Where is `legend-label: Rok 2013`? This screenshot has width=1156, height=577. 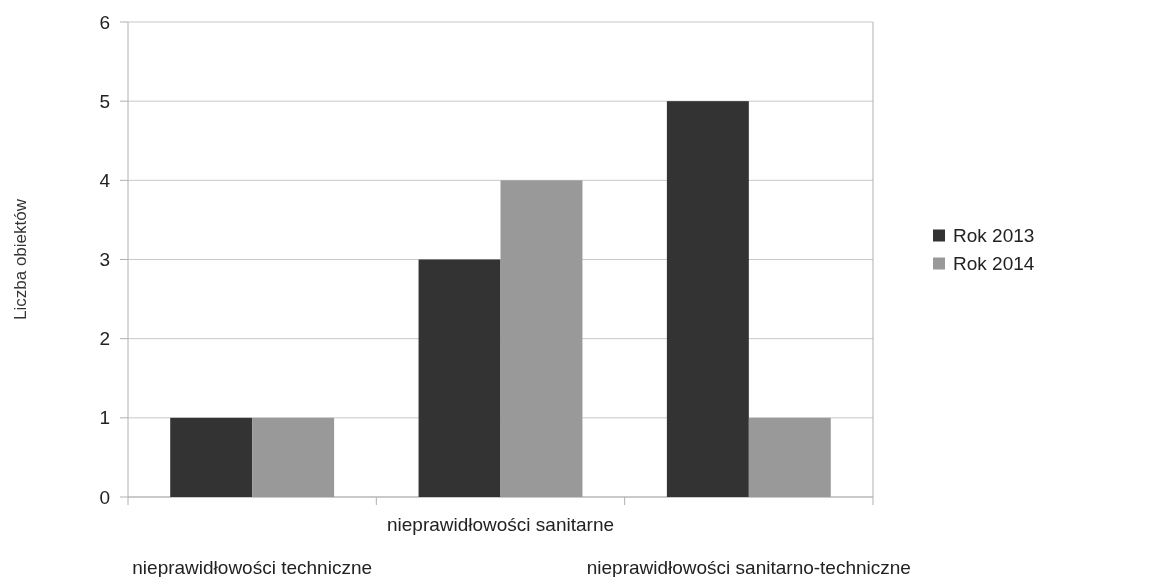
legend-label: Rok 2013 is located at coordinates (994, 236).